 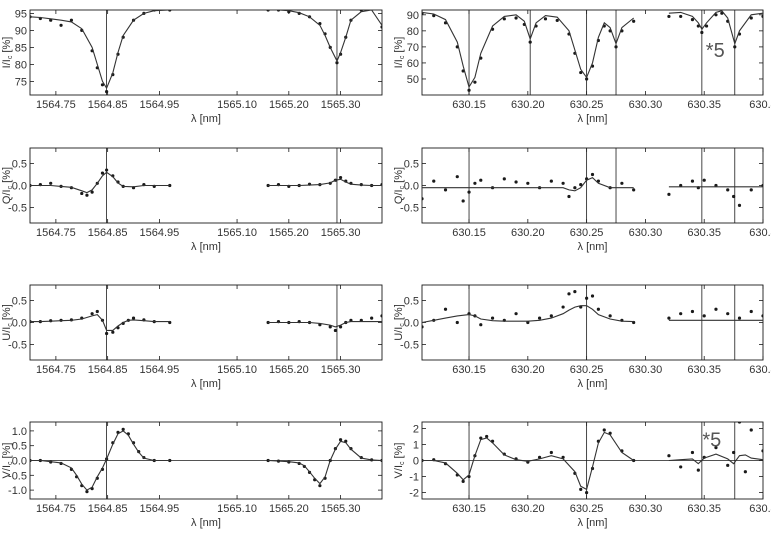 What do you see at coordinates (413, 80) in the screenshot?
I see `y-tick-label: 50` at bounding box center [413, 80].